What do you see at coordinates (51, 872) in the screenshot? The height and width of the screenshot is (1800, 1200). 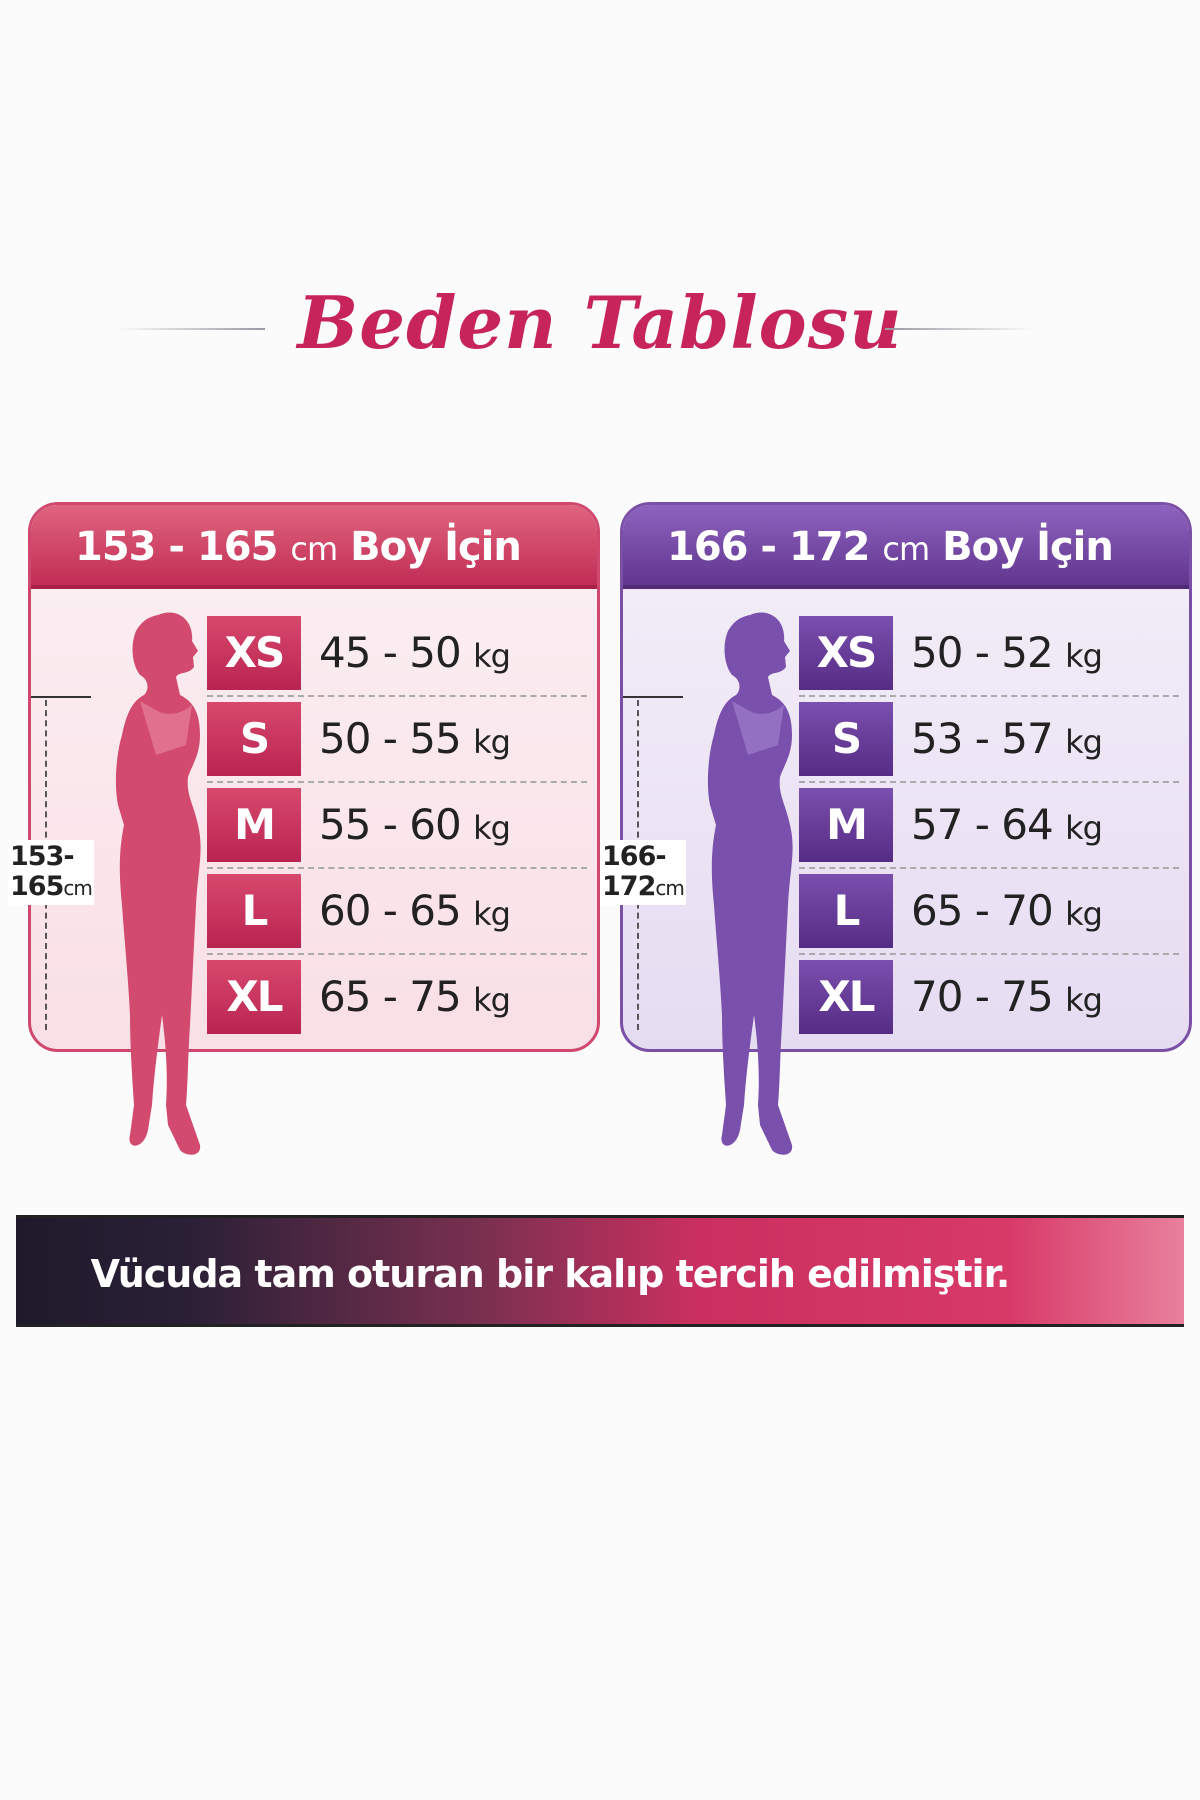 I see `height-label: 153- 165cm` at bounding box center [51, 872].